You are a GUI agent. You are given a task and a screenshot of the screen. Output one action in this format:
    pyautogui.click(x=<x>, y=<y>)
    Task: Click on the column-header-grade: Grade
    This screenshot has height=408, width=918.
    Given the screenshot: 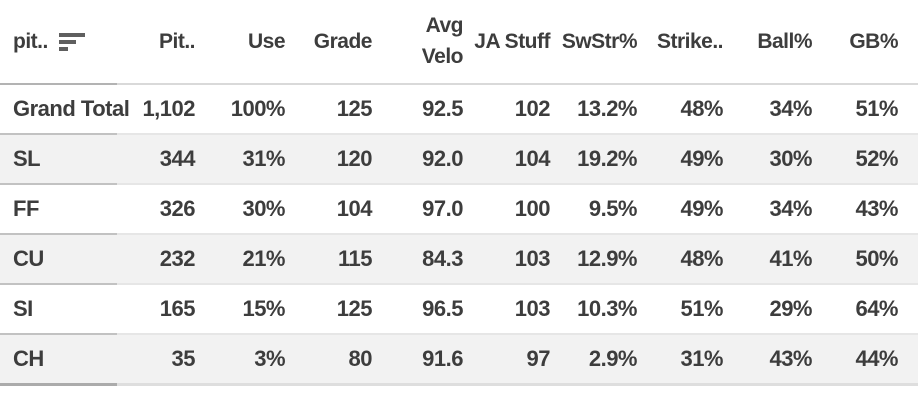 What is the action you would take?
    pyautogui.click(x=329, y=42)
    